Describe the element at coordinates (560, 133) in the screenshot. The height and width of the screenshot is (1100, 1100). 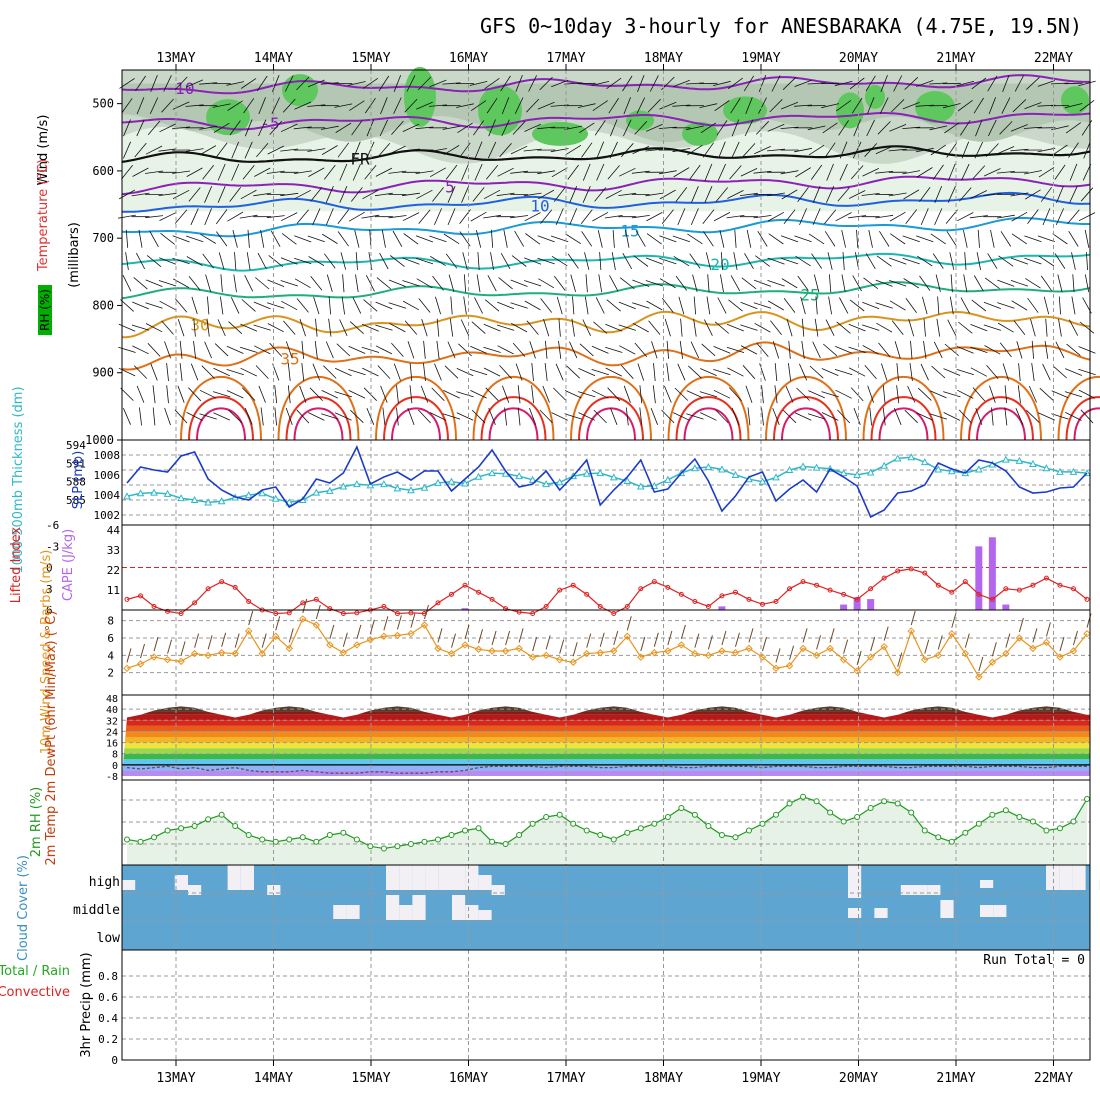
I see `rh-blob` at that location.